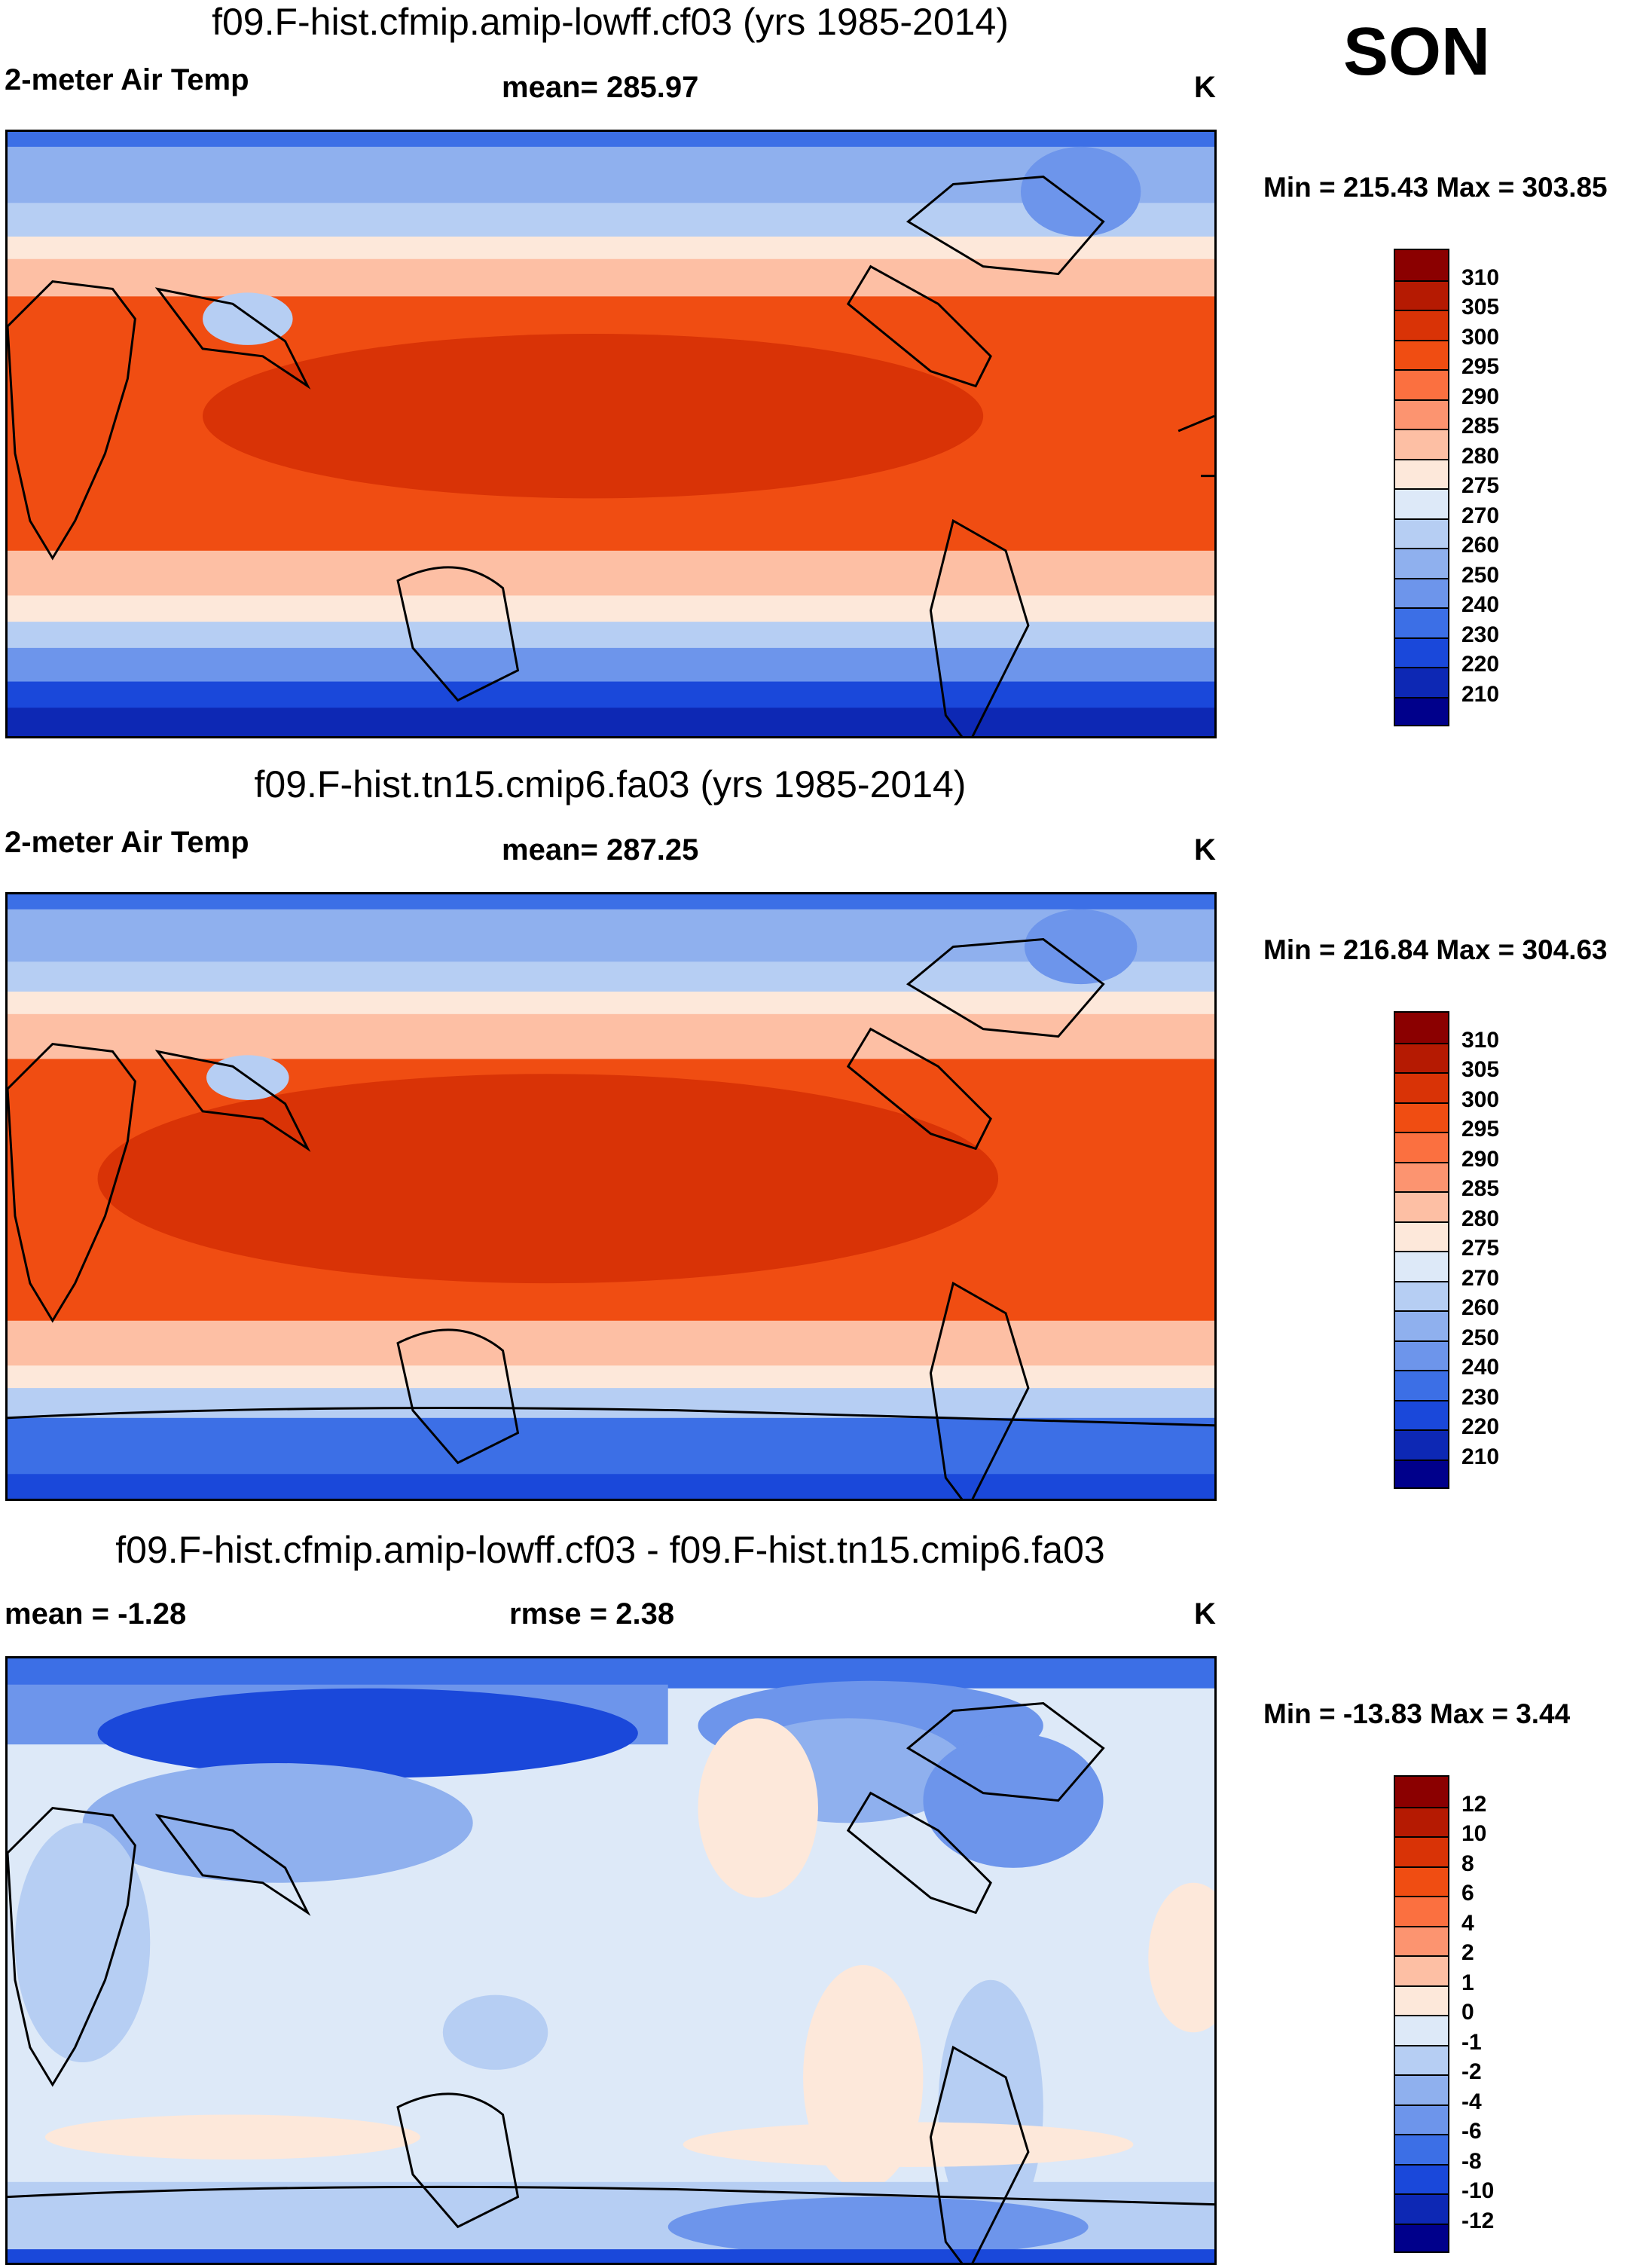 This screenshot has height=2268, width=1634. I want to click on panel-2-colorbar-tick: 230, so click(1480, 1397).